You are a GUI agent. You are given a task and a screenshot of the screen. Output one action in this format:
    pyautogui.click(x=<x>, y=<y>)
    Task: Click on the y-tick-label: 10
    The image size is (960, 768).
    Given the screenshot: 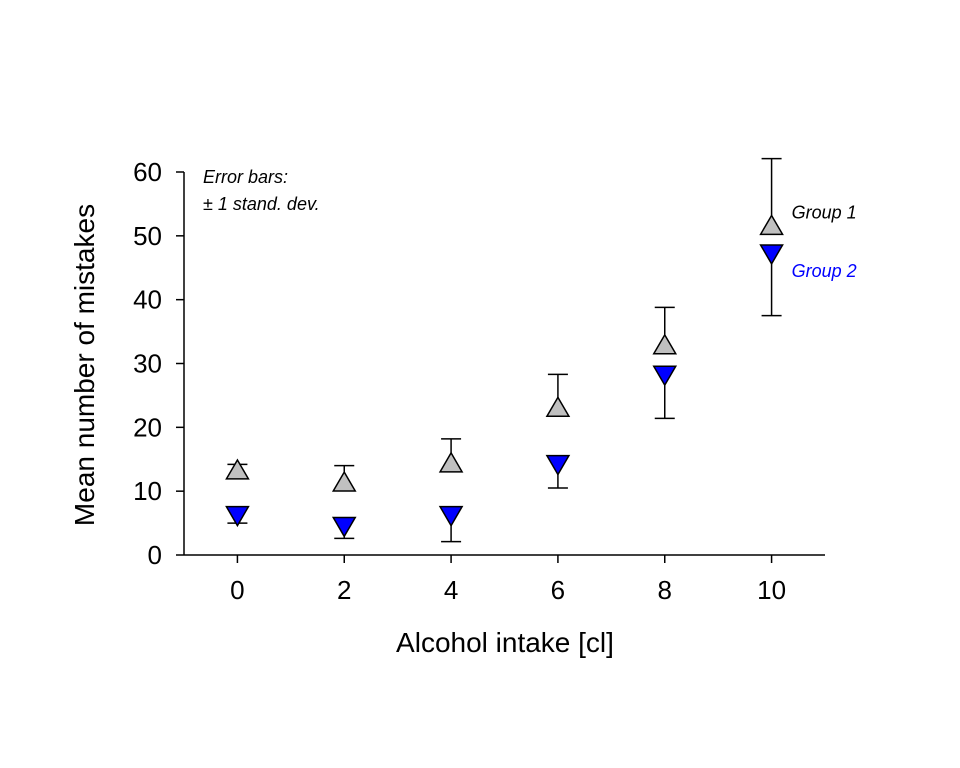 What is the action you would take?
    pyautogui.click(x=147, y=491)
    